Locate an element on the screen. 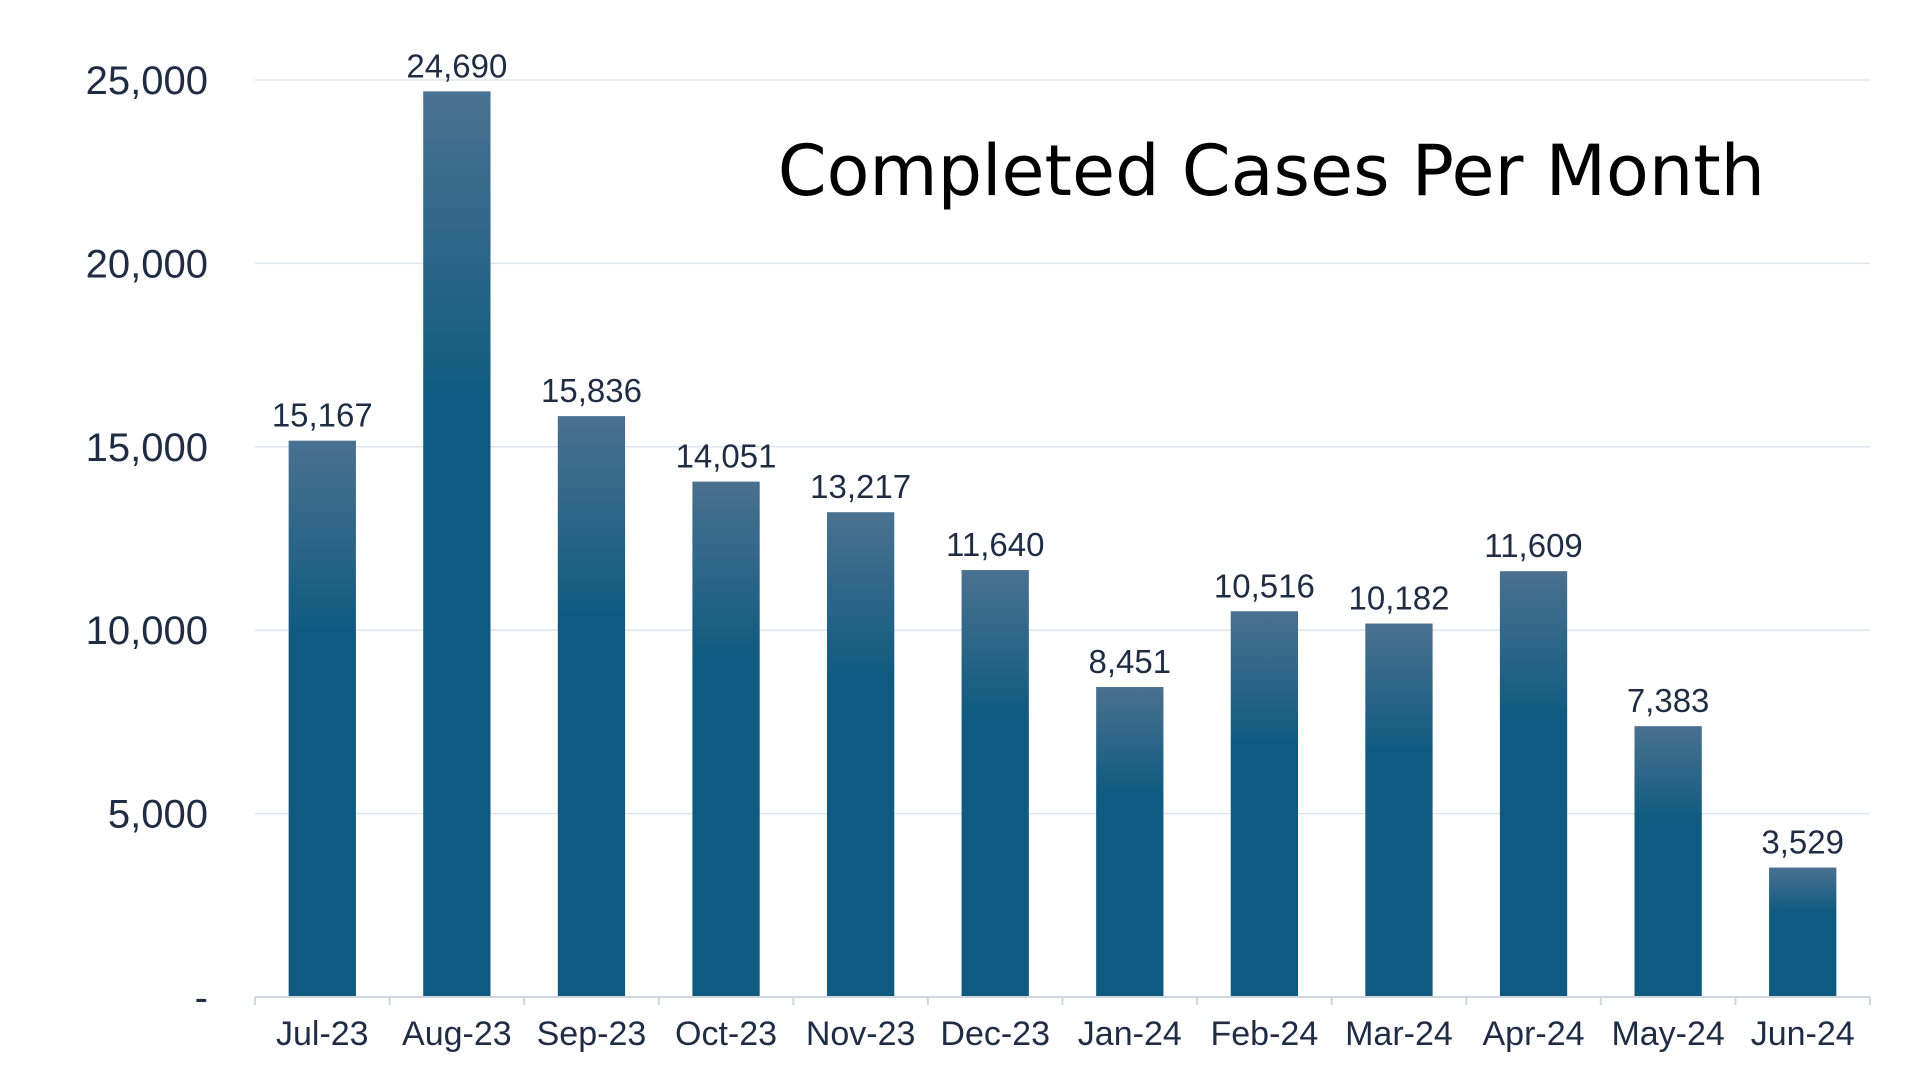 This screenshot has height=1080, width=1920. x-tick-label: Dec-23 is located at coordinates (995, 1034).